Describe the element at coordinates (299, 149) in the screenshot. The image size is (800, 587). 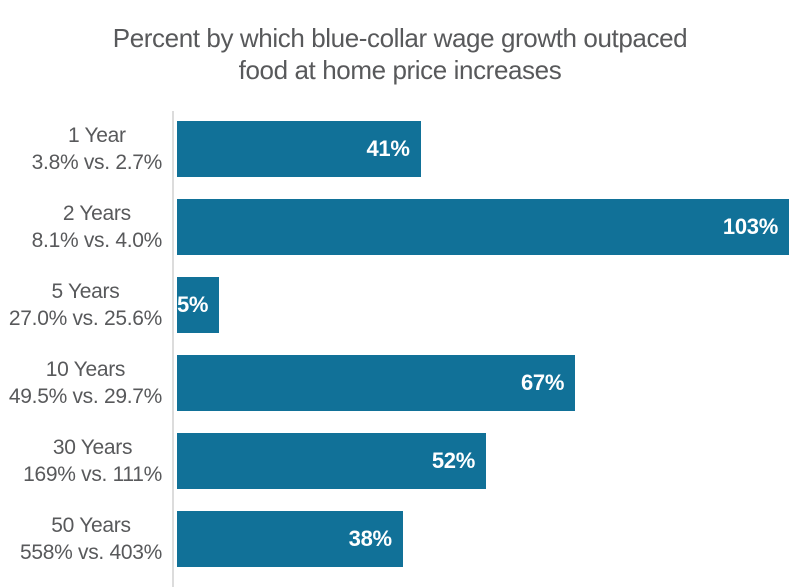
I see `bar: 41%` at that location.